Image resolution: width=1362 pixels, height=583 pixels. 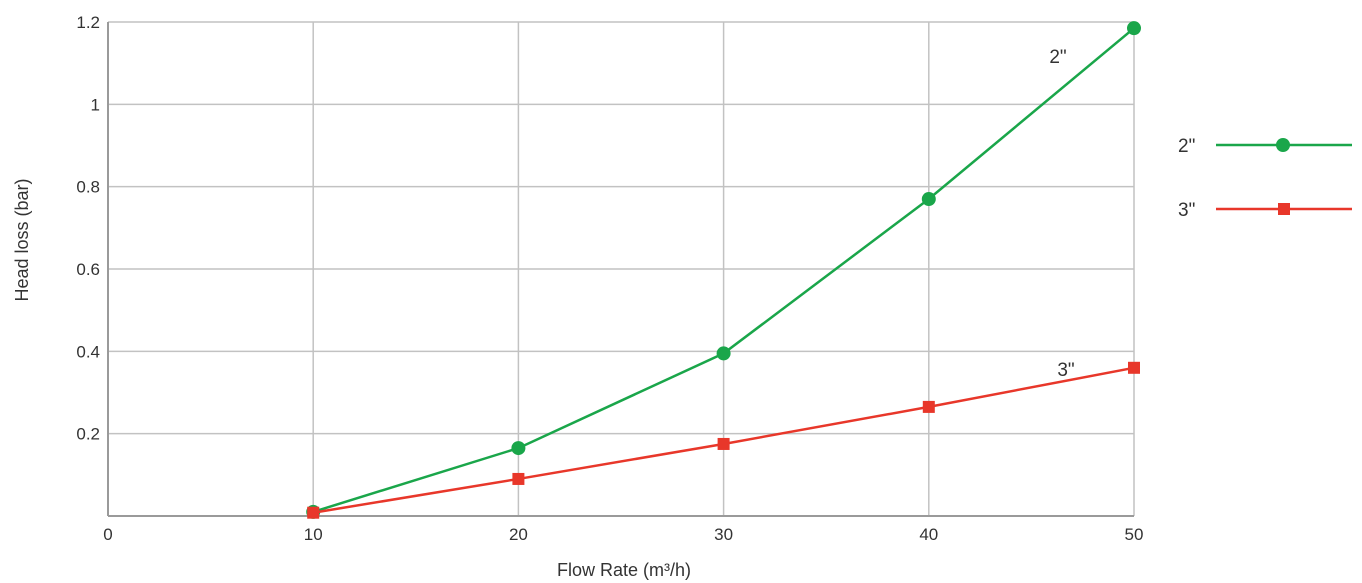 What do you see at coordinates (624, 570) in the screenshot?
I see `x-axis-label: Flow Rate (m³/h)` at bounding box center [624, 570].